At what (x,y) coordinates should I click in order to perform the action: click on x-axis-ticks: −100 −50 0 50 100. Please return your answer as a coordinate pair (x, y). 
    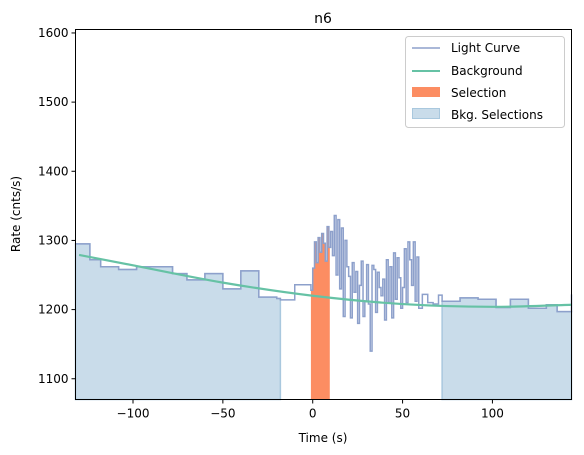
    Looking at the image, I should click on (310, 410).